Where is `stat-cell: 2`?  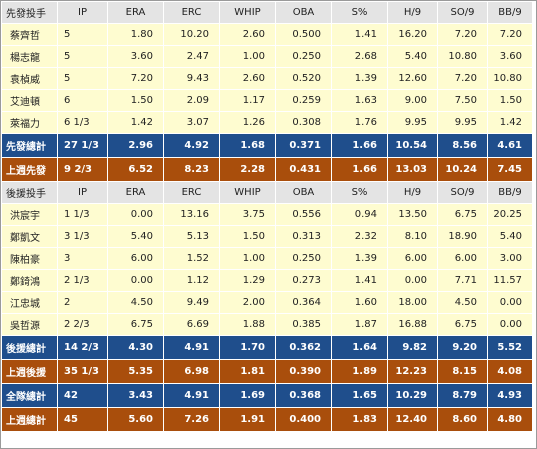
stat-cell: 2 is located at coordinates (83, 303).